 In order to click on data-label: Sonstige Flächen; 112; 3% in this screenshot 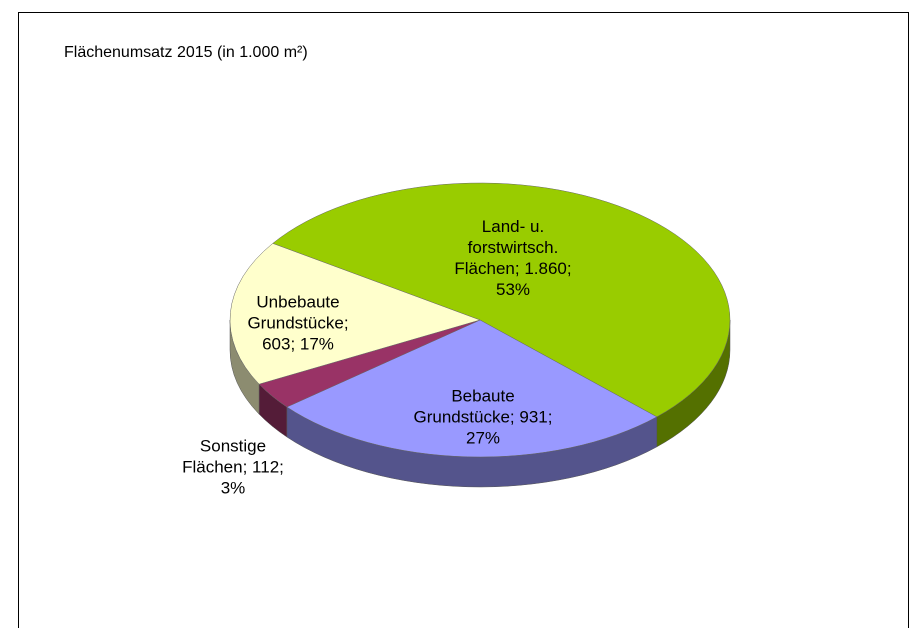, I will do `click(233, 467)`.